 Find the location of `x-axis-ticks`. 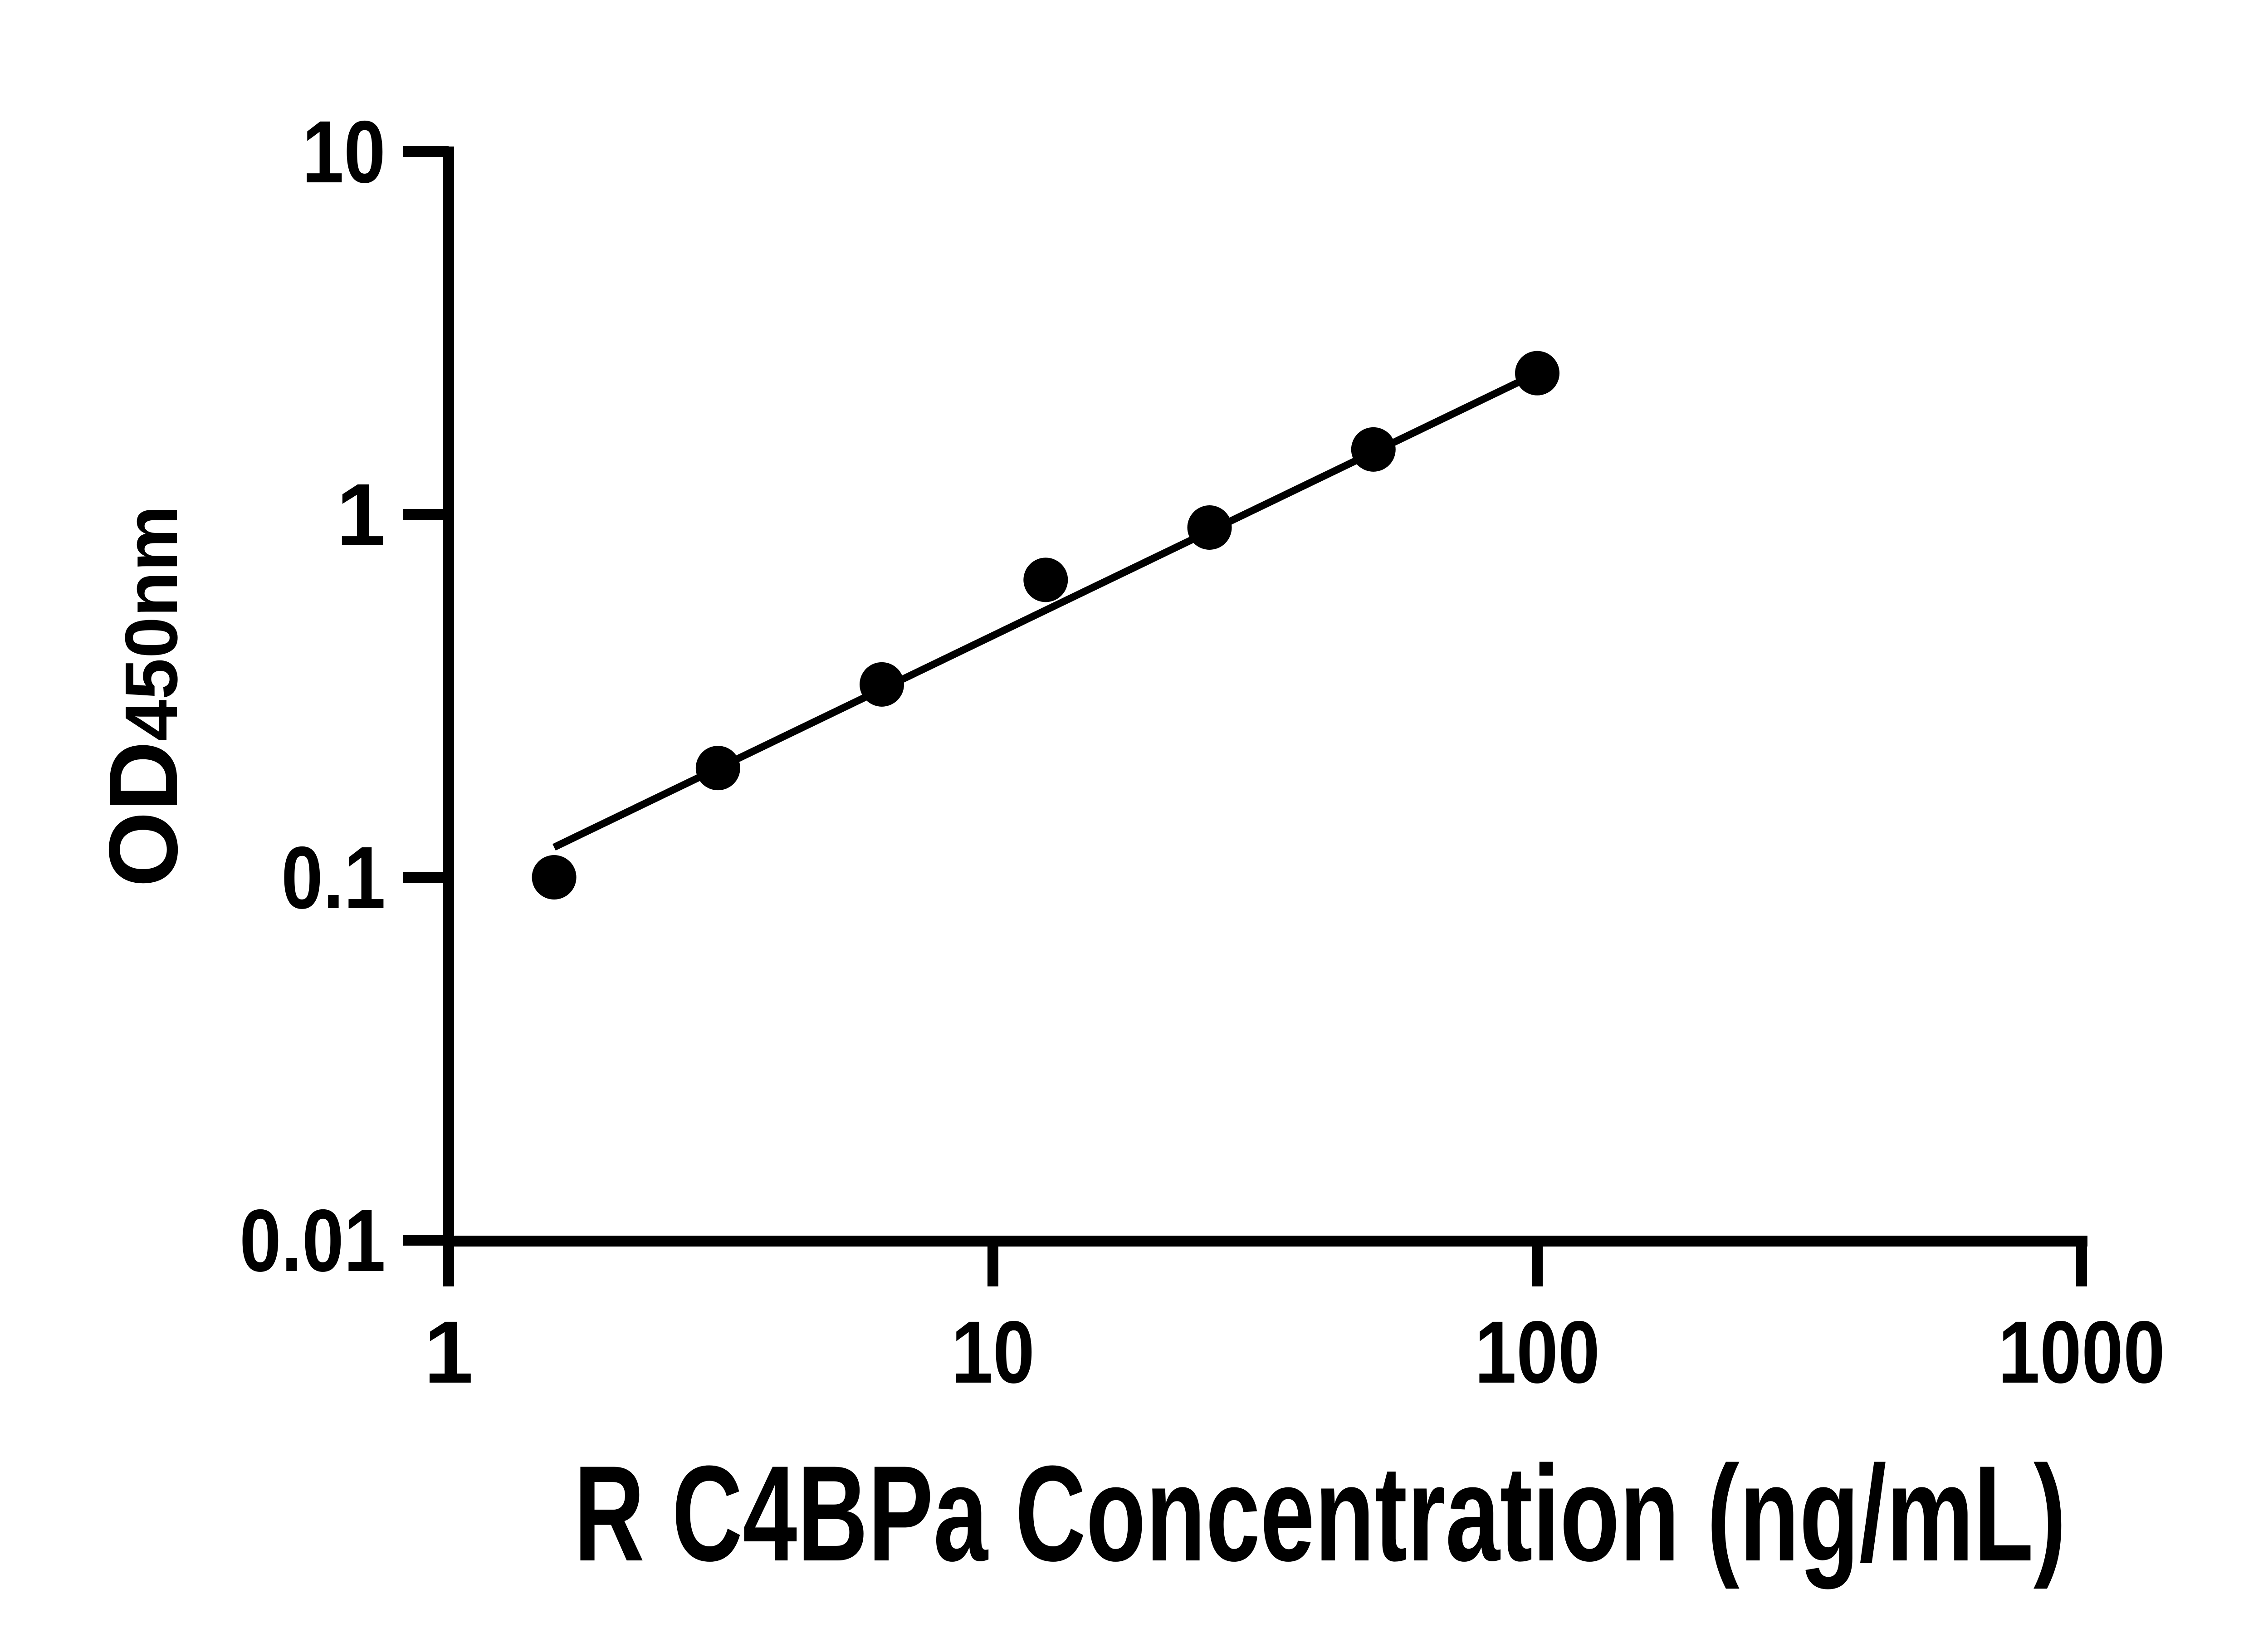

x-axis-ticks is located at coordinates (1265, 1263).